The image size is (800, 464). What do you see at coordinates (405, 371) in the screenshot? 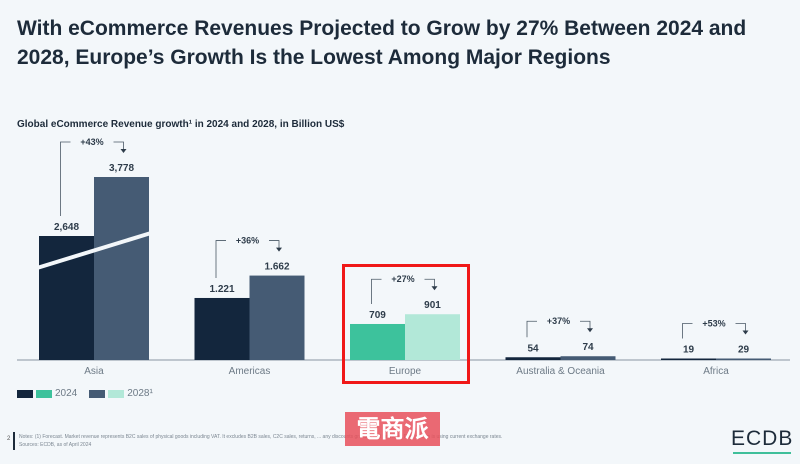
I see `category-label: Europe` at bounding box center [405, 371].